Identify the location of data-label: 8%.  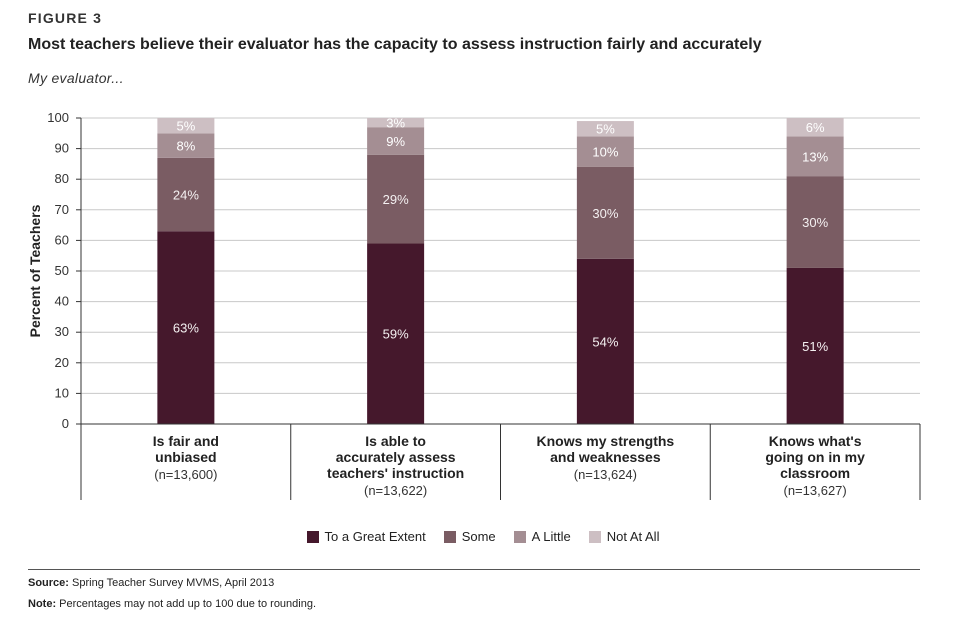
(185, 146).